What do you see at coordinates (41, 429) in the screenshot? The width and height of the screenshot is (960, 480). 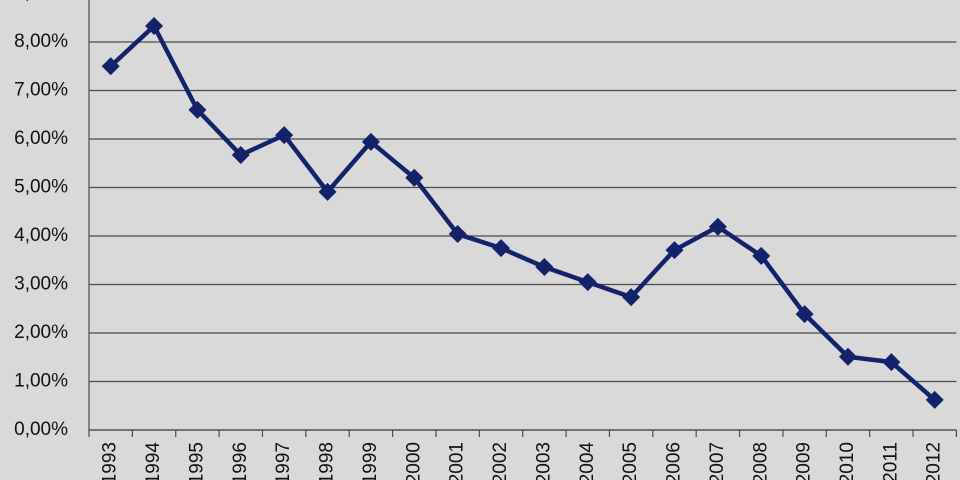 I see `y-tick-label: 0,00%` at bounding box center [41, 429].